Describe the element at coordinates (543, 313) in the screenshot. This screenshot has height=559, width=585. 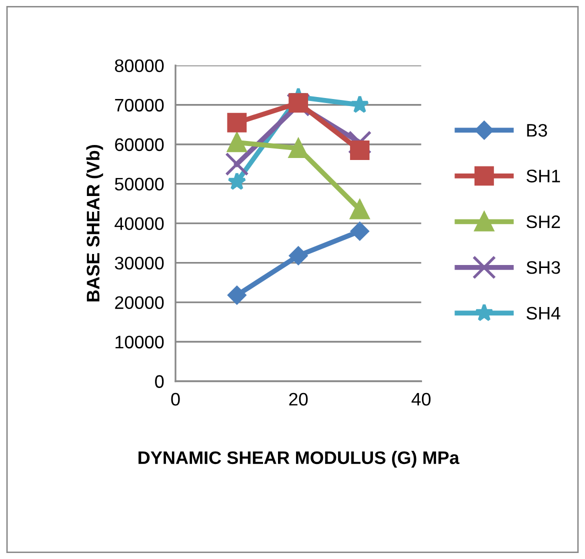
I see `legend-label: SH4` at that location.